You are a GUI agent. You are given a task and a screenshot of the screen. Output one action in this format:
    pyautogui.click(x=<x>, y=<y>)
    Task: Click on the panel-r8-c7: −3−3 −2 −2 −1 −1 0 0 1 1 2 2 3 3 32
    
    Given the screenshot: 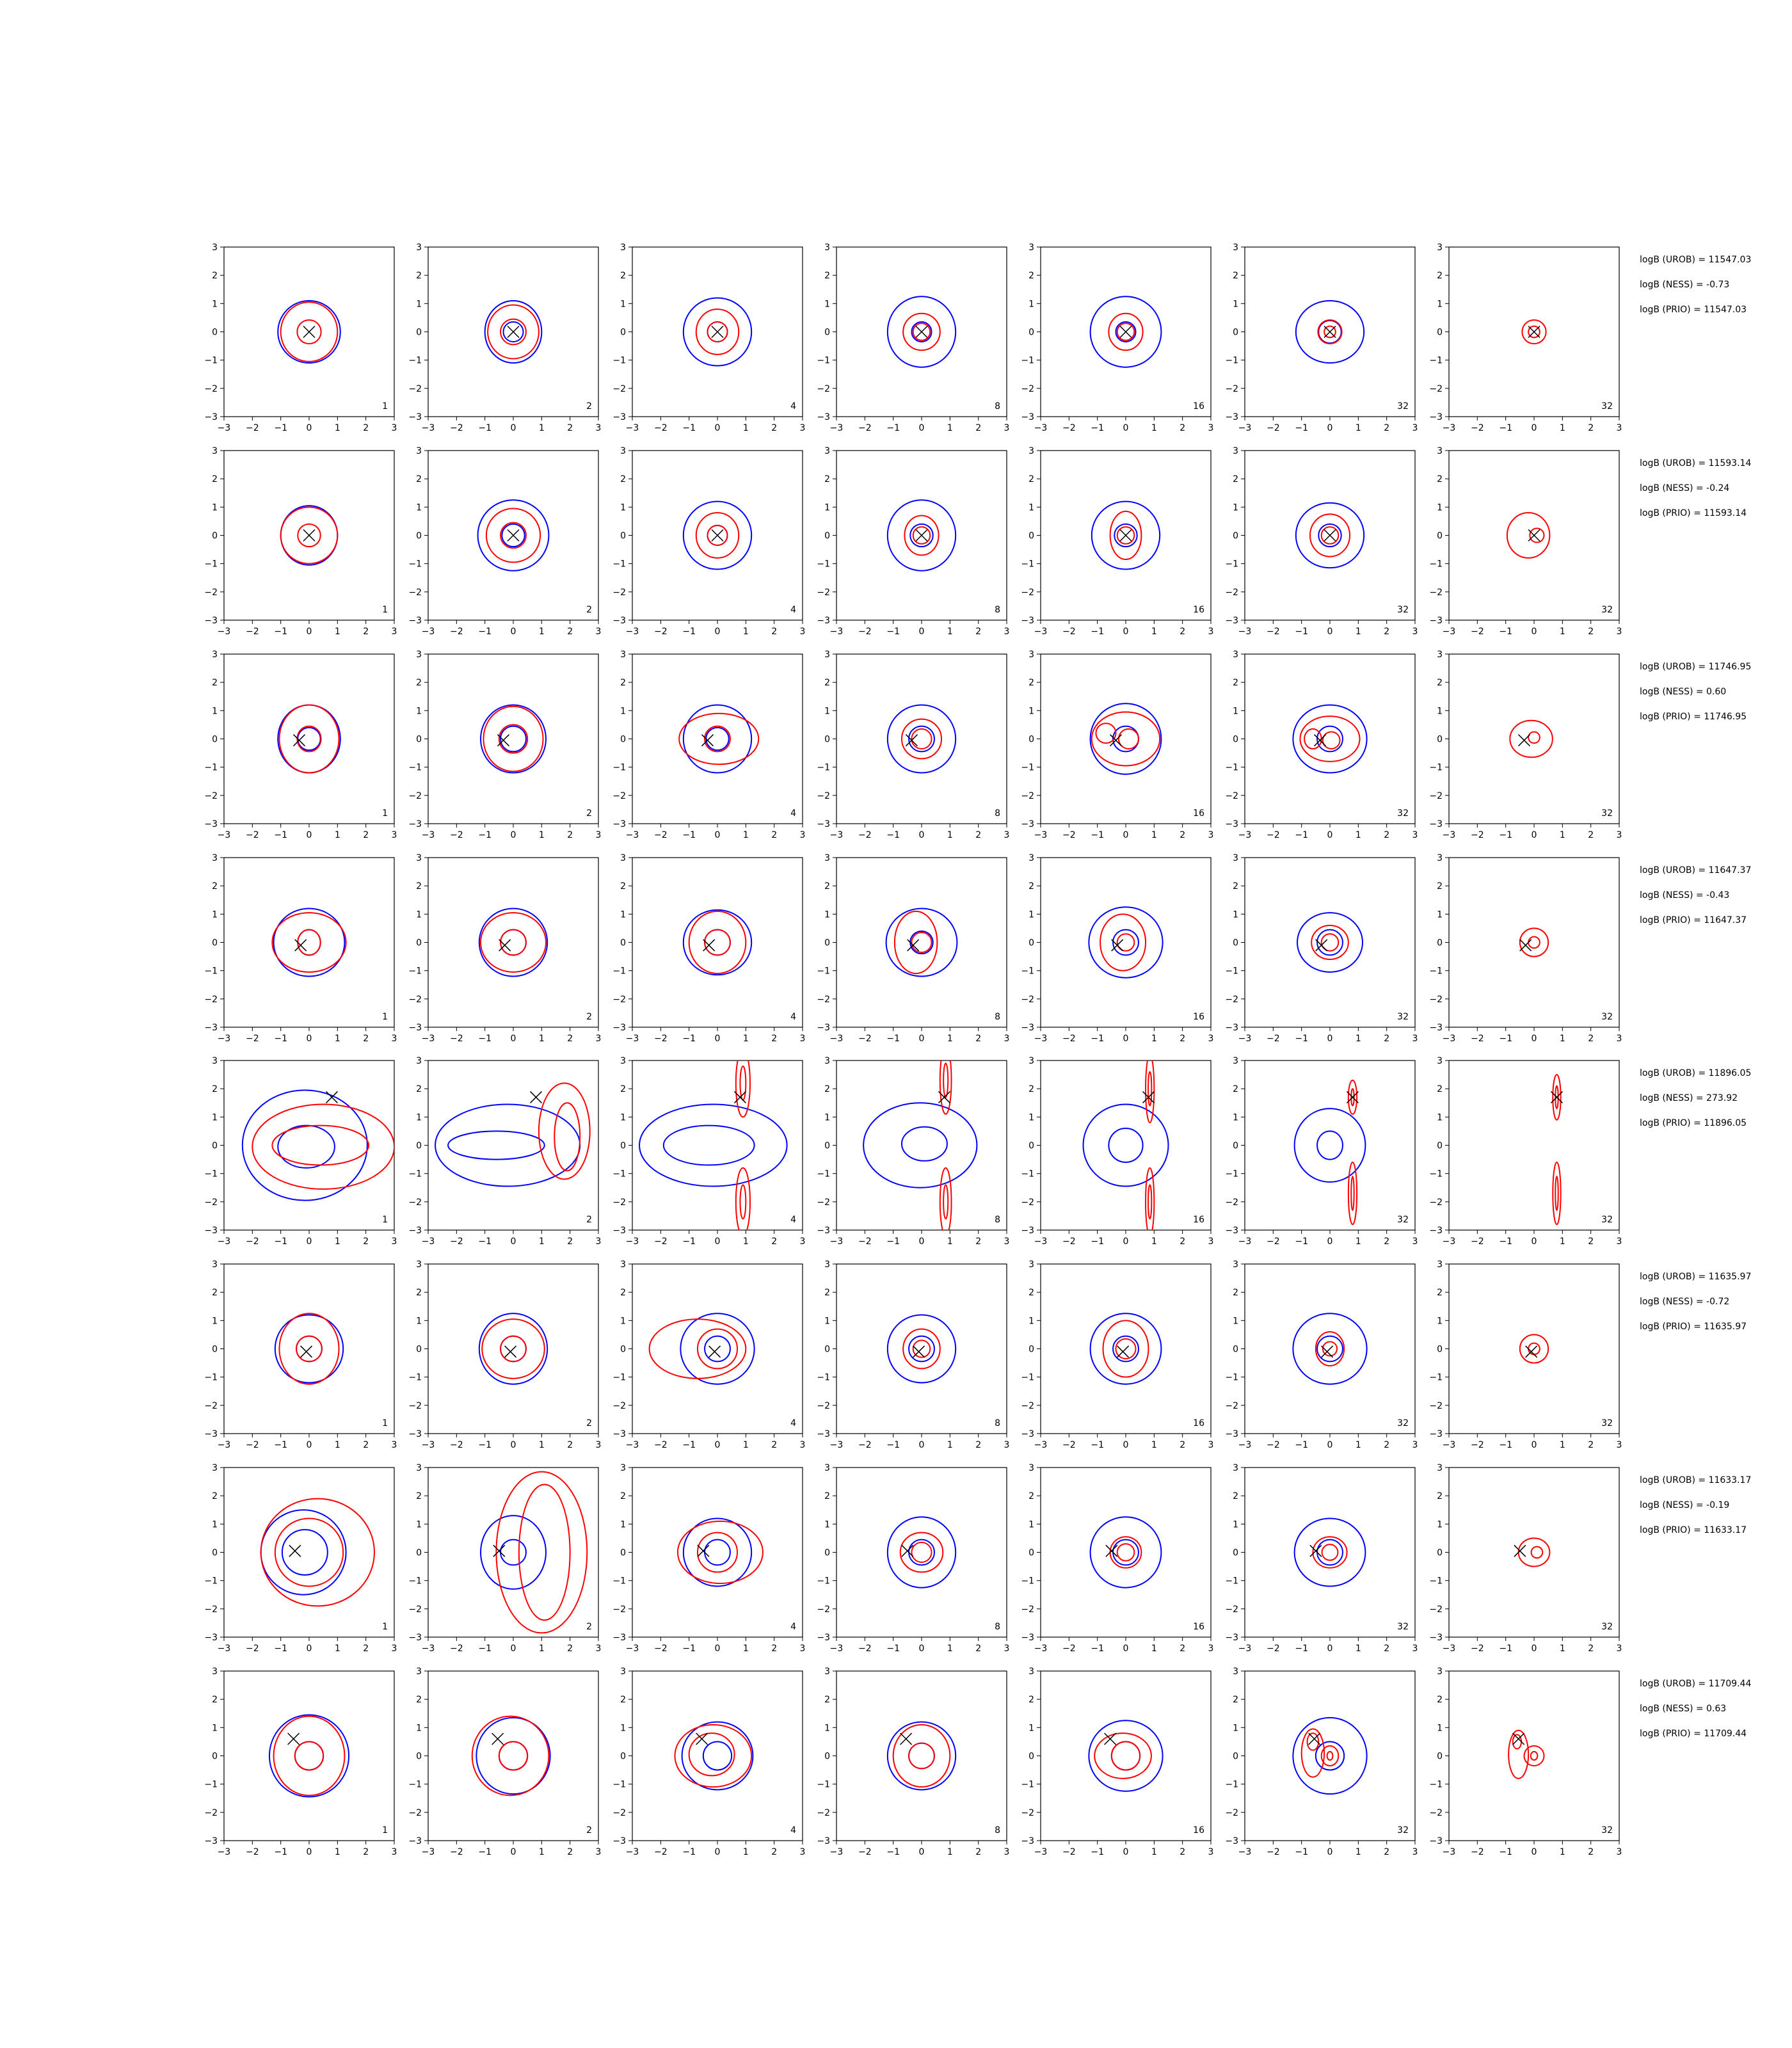 What is the action you would take?
    pyautogui.click(x=1525, y=1762)
    